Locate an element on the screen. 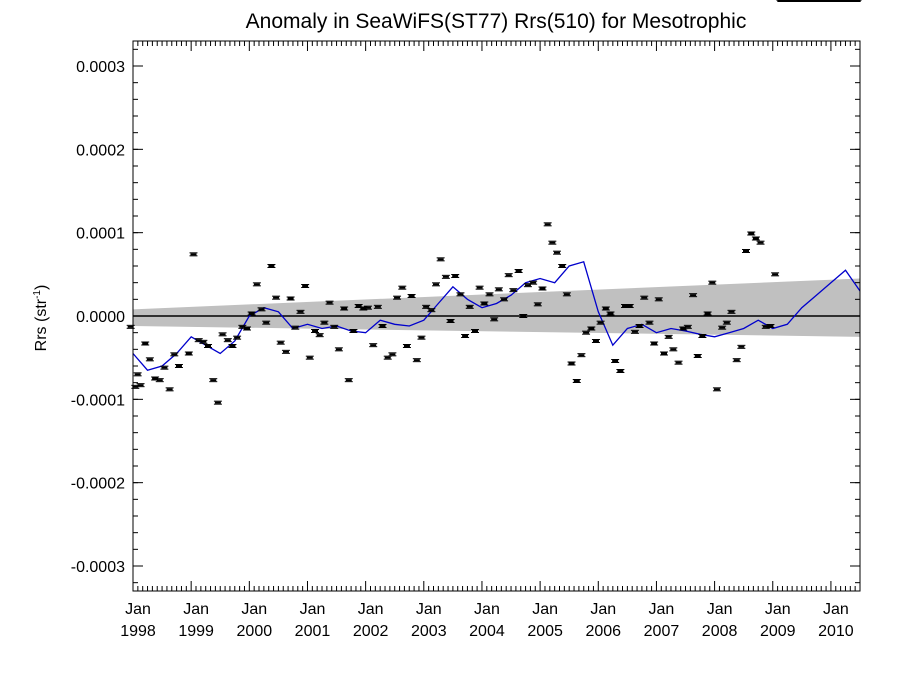 The image size is (900, 680). x-tick-year-label: 2004 is located at coordinates (487, 631).